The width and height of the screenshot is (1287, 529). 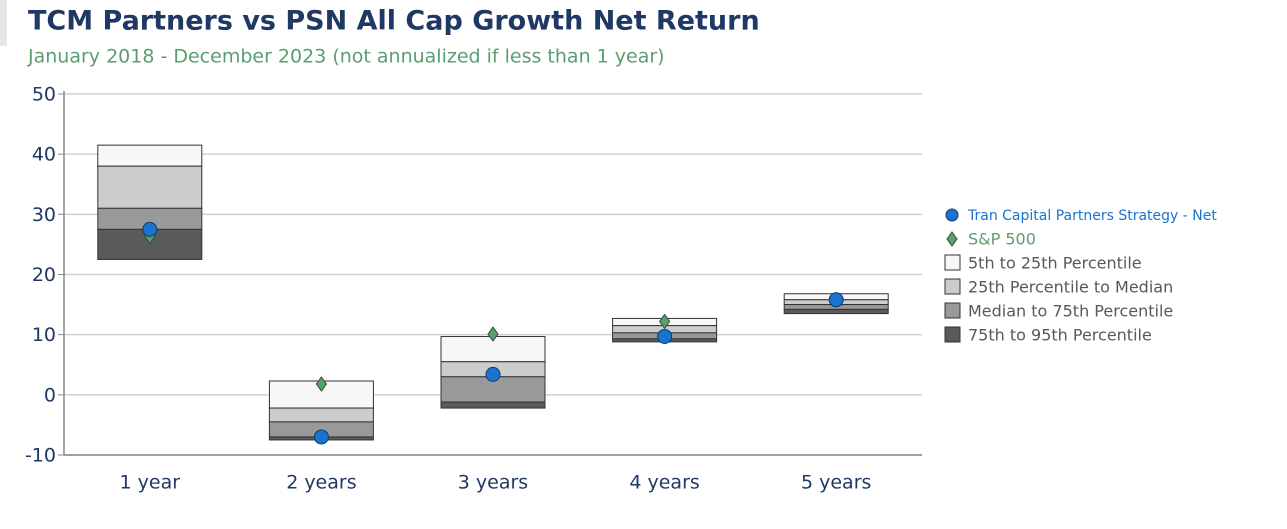 What do you see at coordinates (44, 155) in the screenshot?
I see `y-tick-label: 40` at bounding box center [44, 155].